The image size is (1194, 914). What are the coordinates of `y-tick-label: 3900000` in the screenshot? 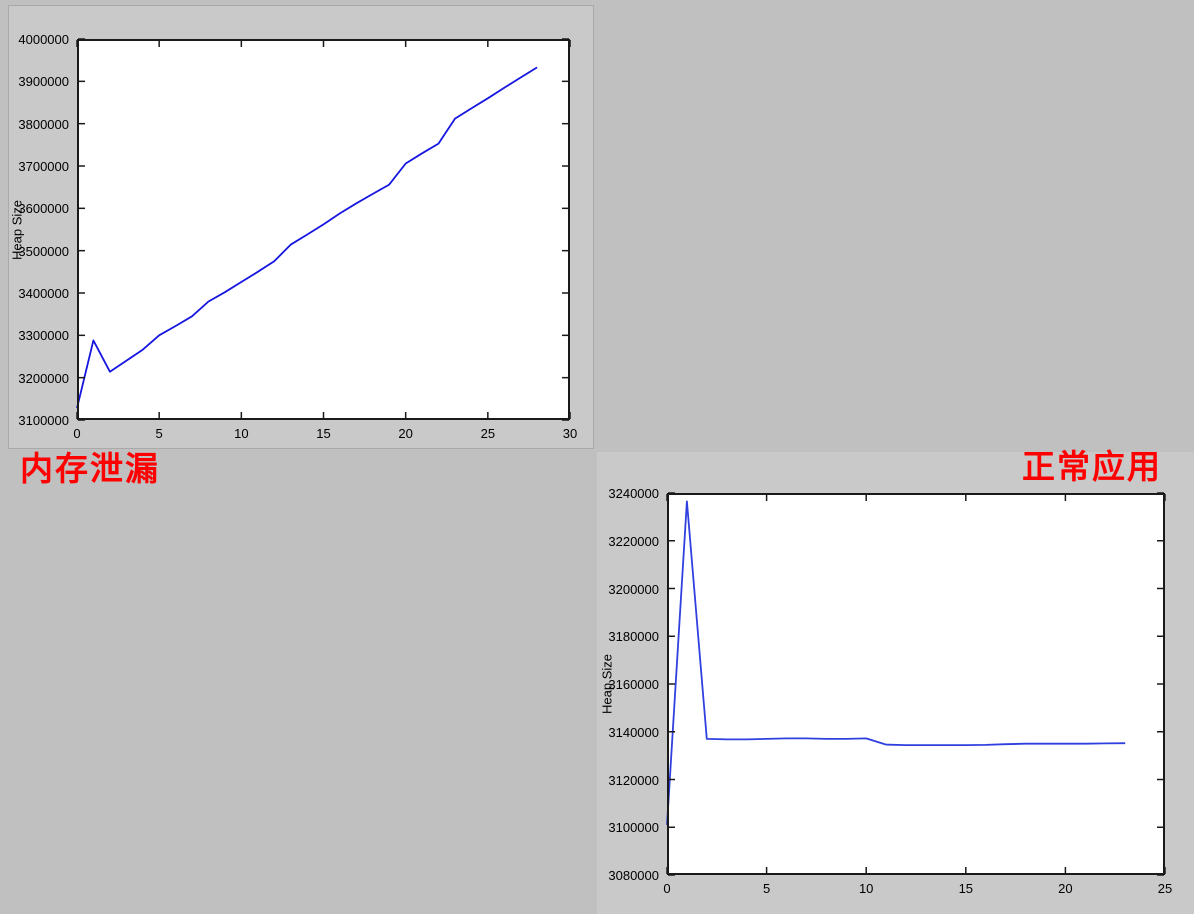 It's located at (43, 82).